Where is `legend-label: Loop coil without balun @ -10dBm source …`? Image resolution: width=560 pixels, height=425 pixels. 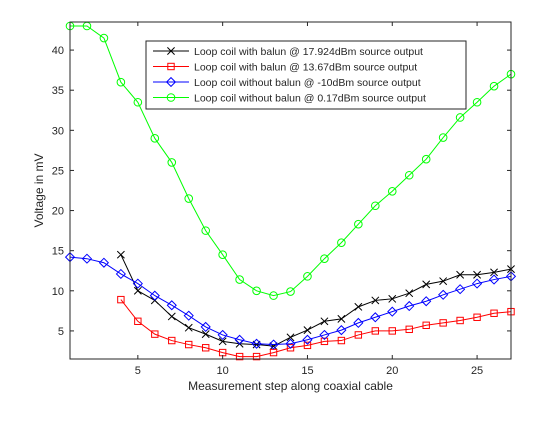 legend-label: Loop coil without balun @ -10dBm source … is located at coordinates (307, 83).